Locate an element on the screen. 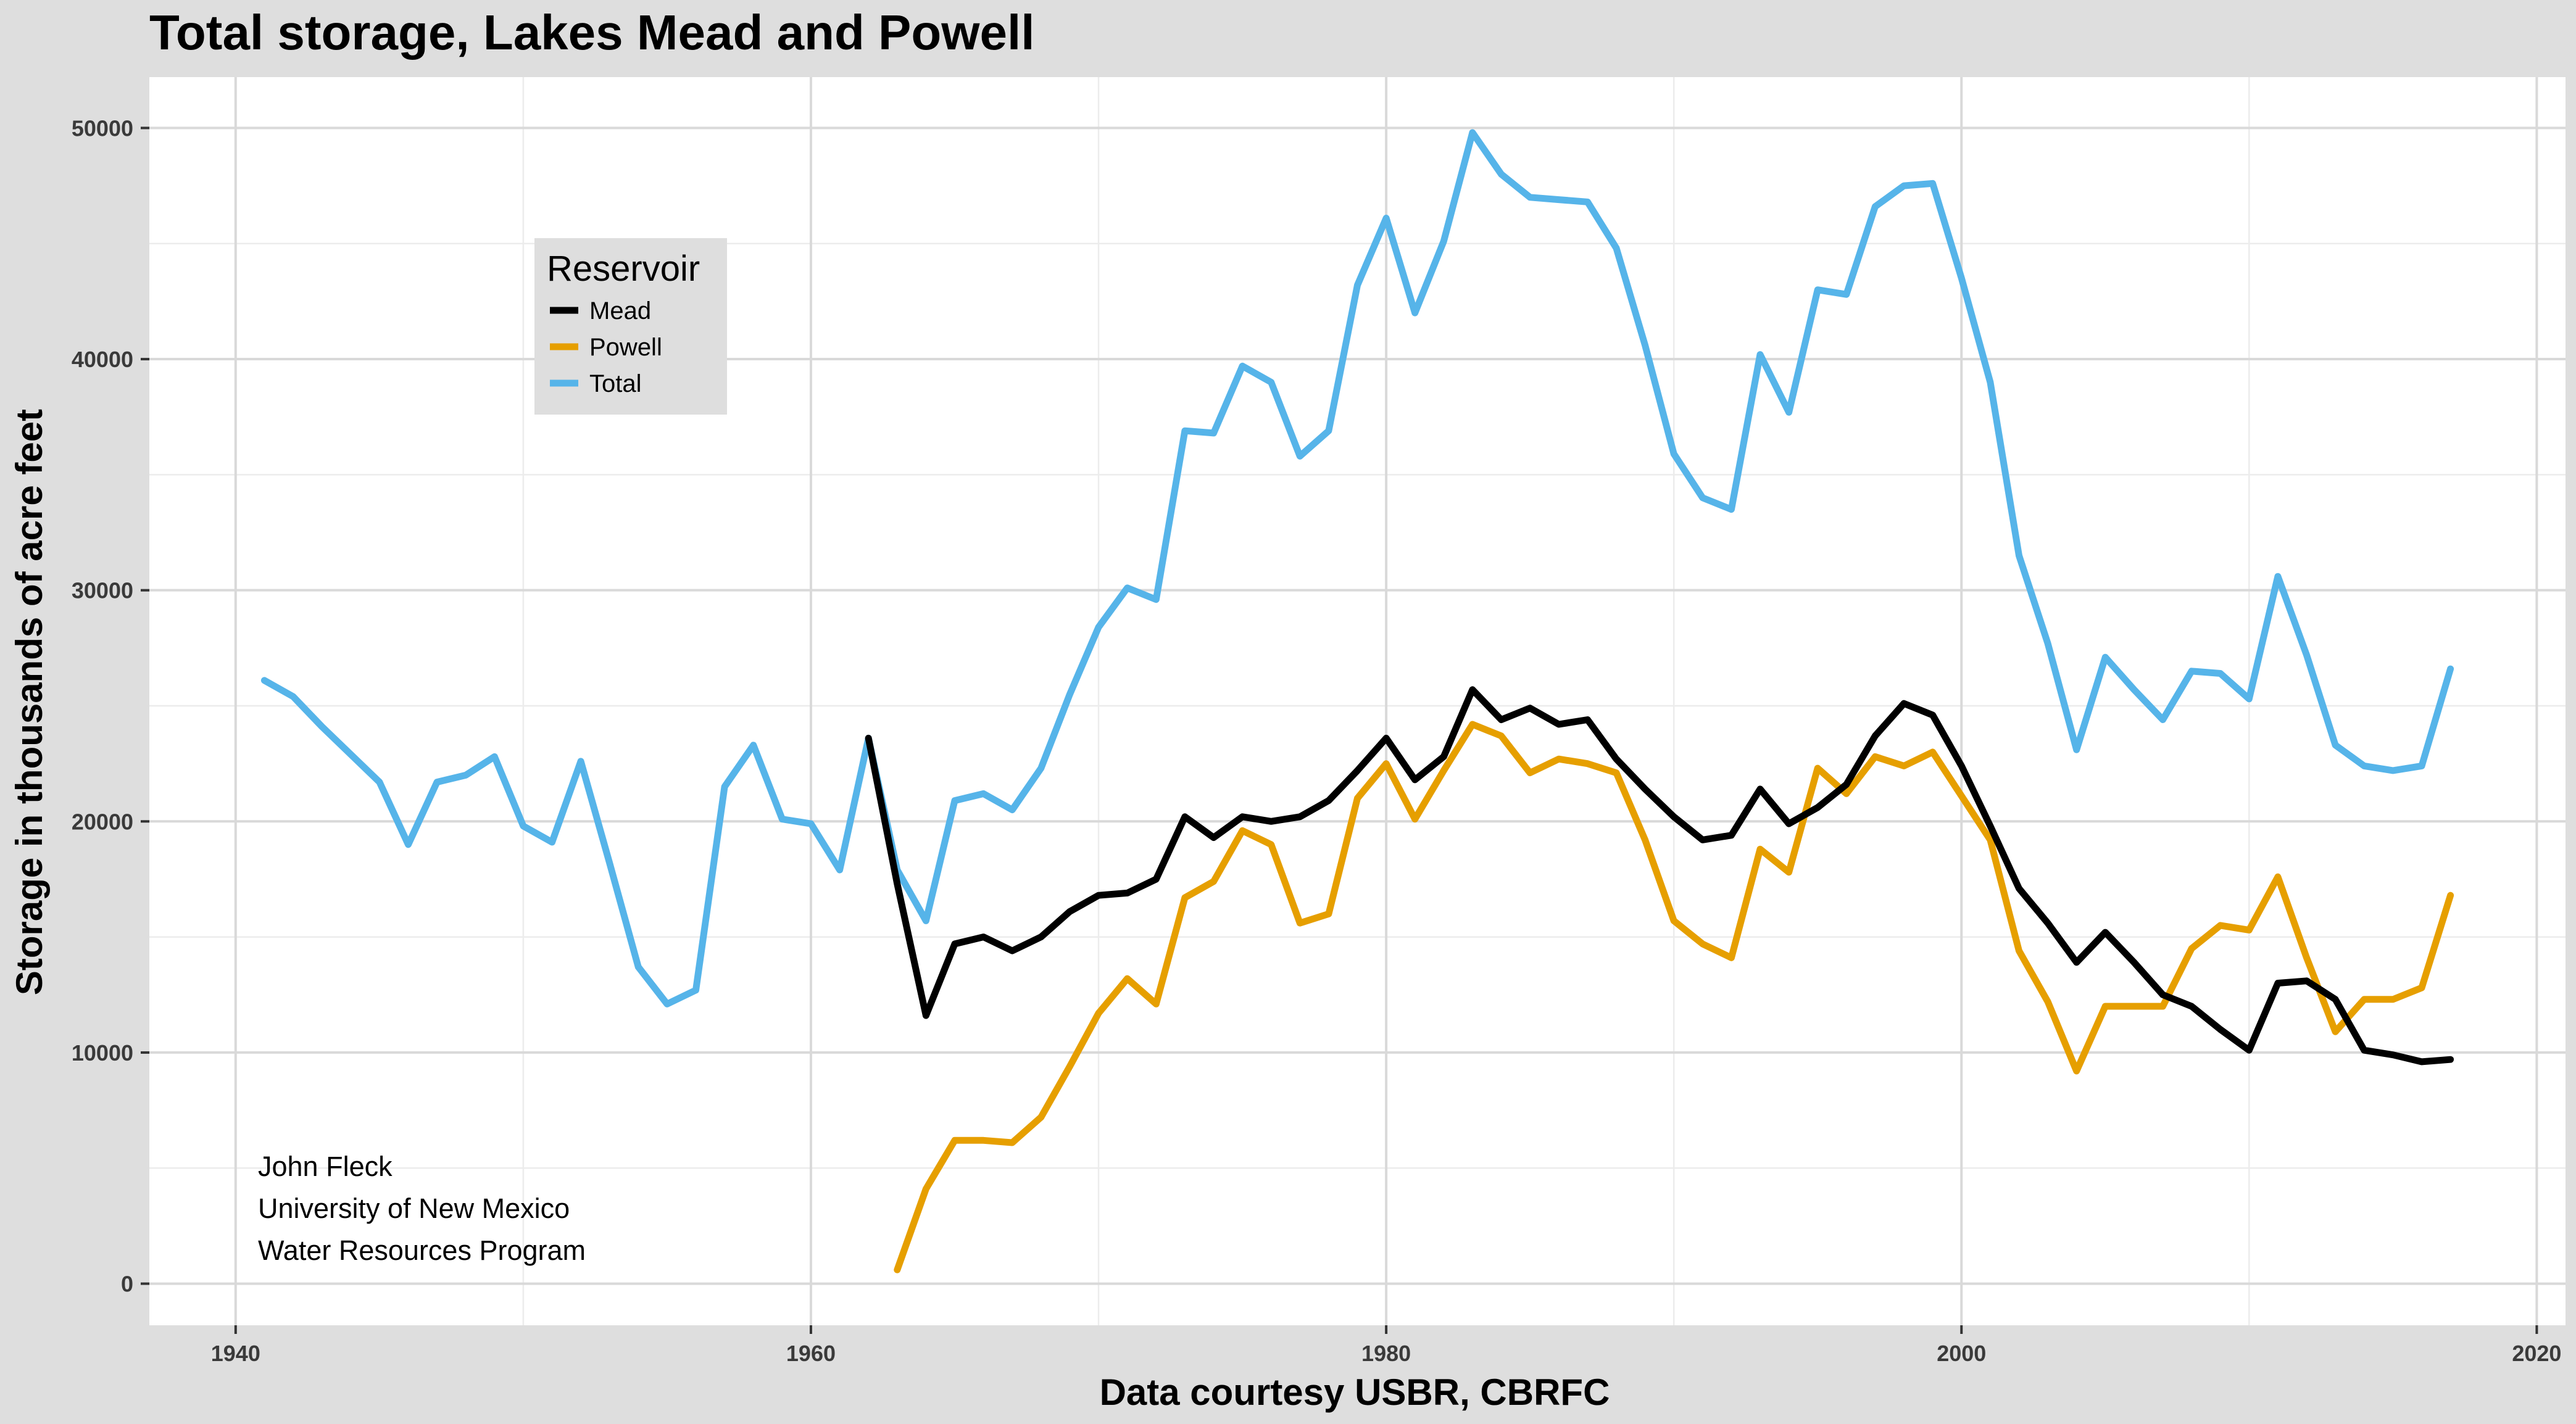 This screenshot has height=1424, width=2576. x-axis-title: Data courtesy USBR, CBRFC is located at coordinates (1355, 1392).